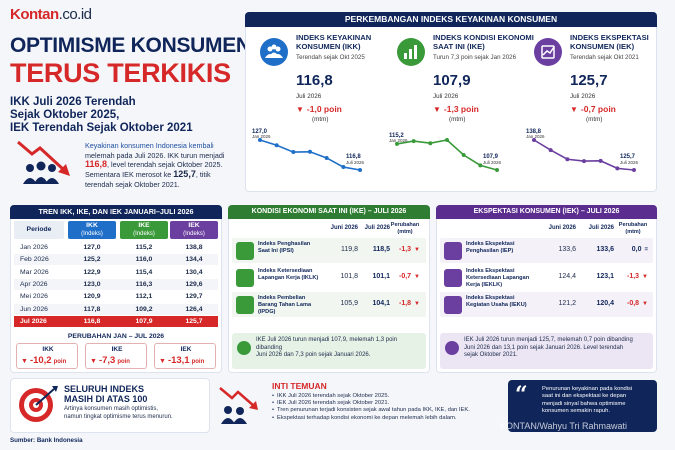 This screenshot has height=450, width=675. I want to click on quote-box, so click(582, 406).